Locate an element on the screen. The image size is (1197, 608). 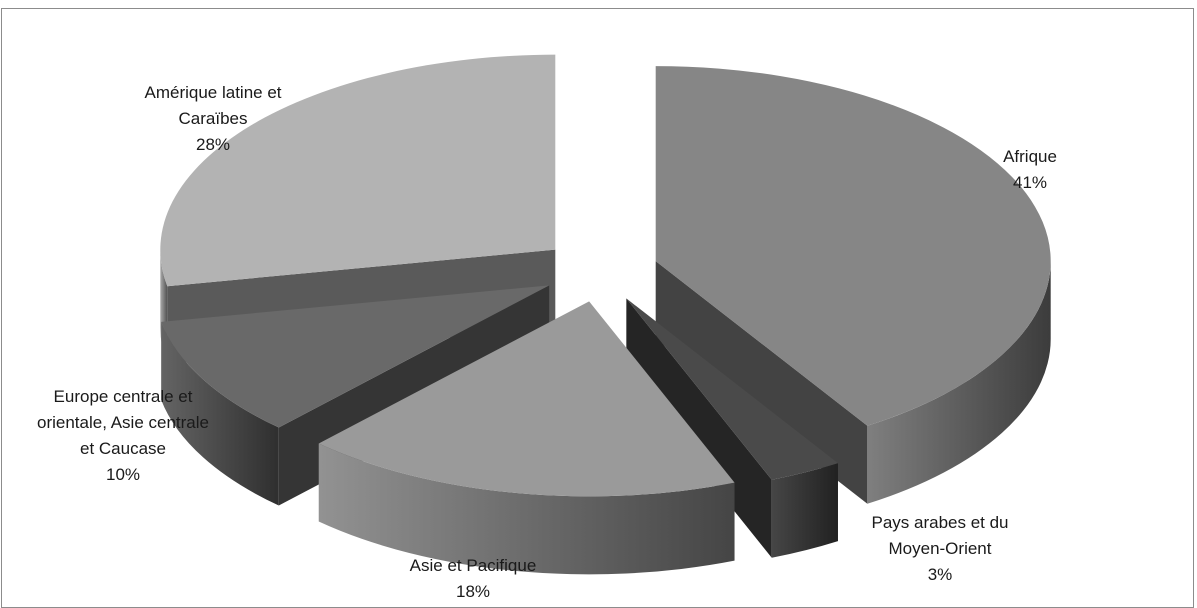
slice-label-pays-arabes: Pays arabes et du Moyen-Orient 3% is located at coordinates (940, 549).